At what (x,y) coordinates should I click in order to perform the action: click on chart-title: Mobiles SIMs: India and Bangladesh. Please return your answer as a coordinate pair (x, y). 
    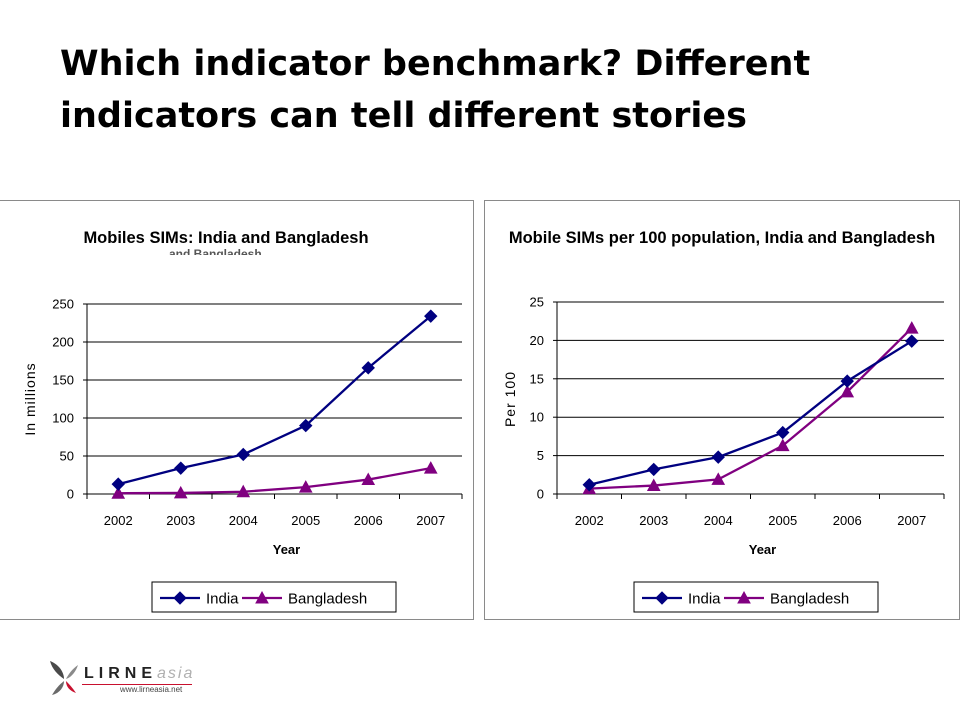
    Looking at the image, I should click on (226, 238).